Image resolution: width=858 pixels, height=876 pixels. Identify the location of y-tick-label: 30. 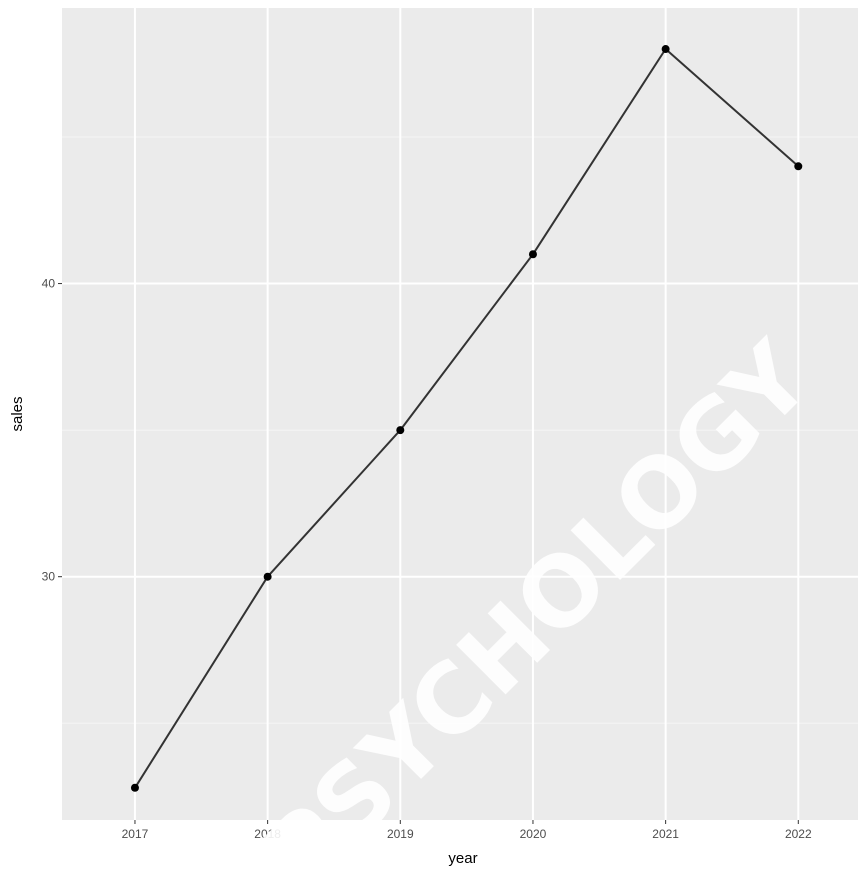
(49, 577).